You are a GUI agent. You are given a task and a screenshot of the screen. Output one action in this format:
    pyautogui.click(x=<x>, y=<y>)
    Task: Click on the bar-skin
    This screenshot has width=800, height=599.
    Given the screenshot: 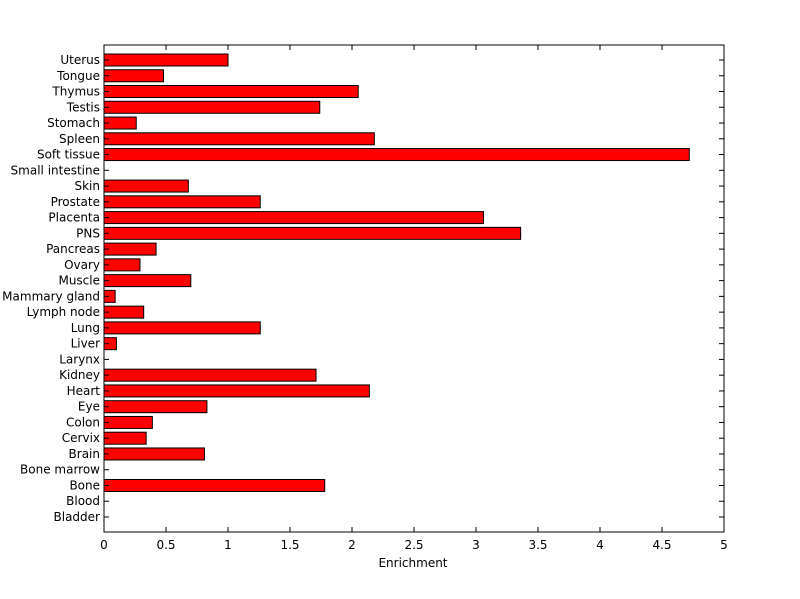 What is the action you would take?
    pyautogui.click(x=146, y=186)
    